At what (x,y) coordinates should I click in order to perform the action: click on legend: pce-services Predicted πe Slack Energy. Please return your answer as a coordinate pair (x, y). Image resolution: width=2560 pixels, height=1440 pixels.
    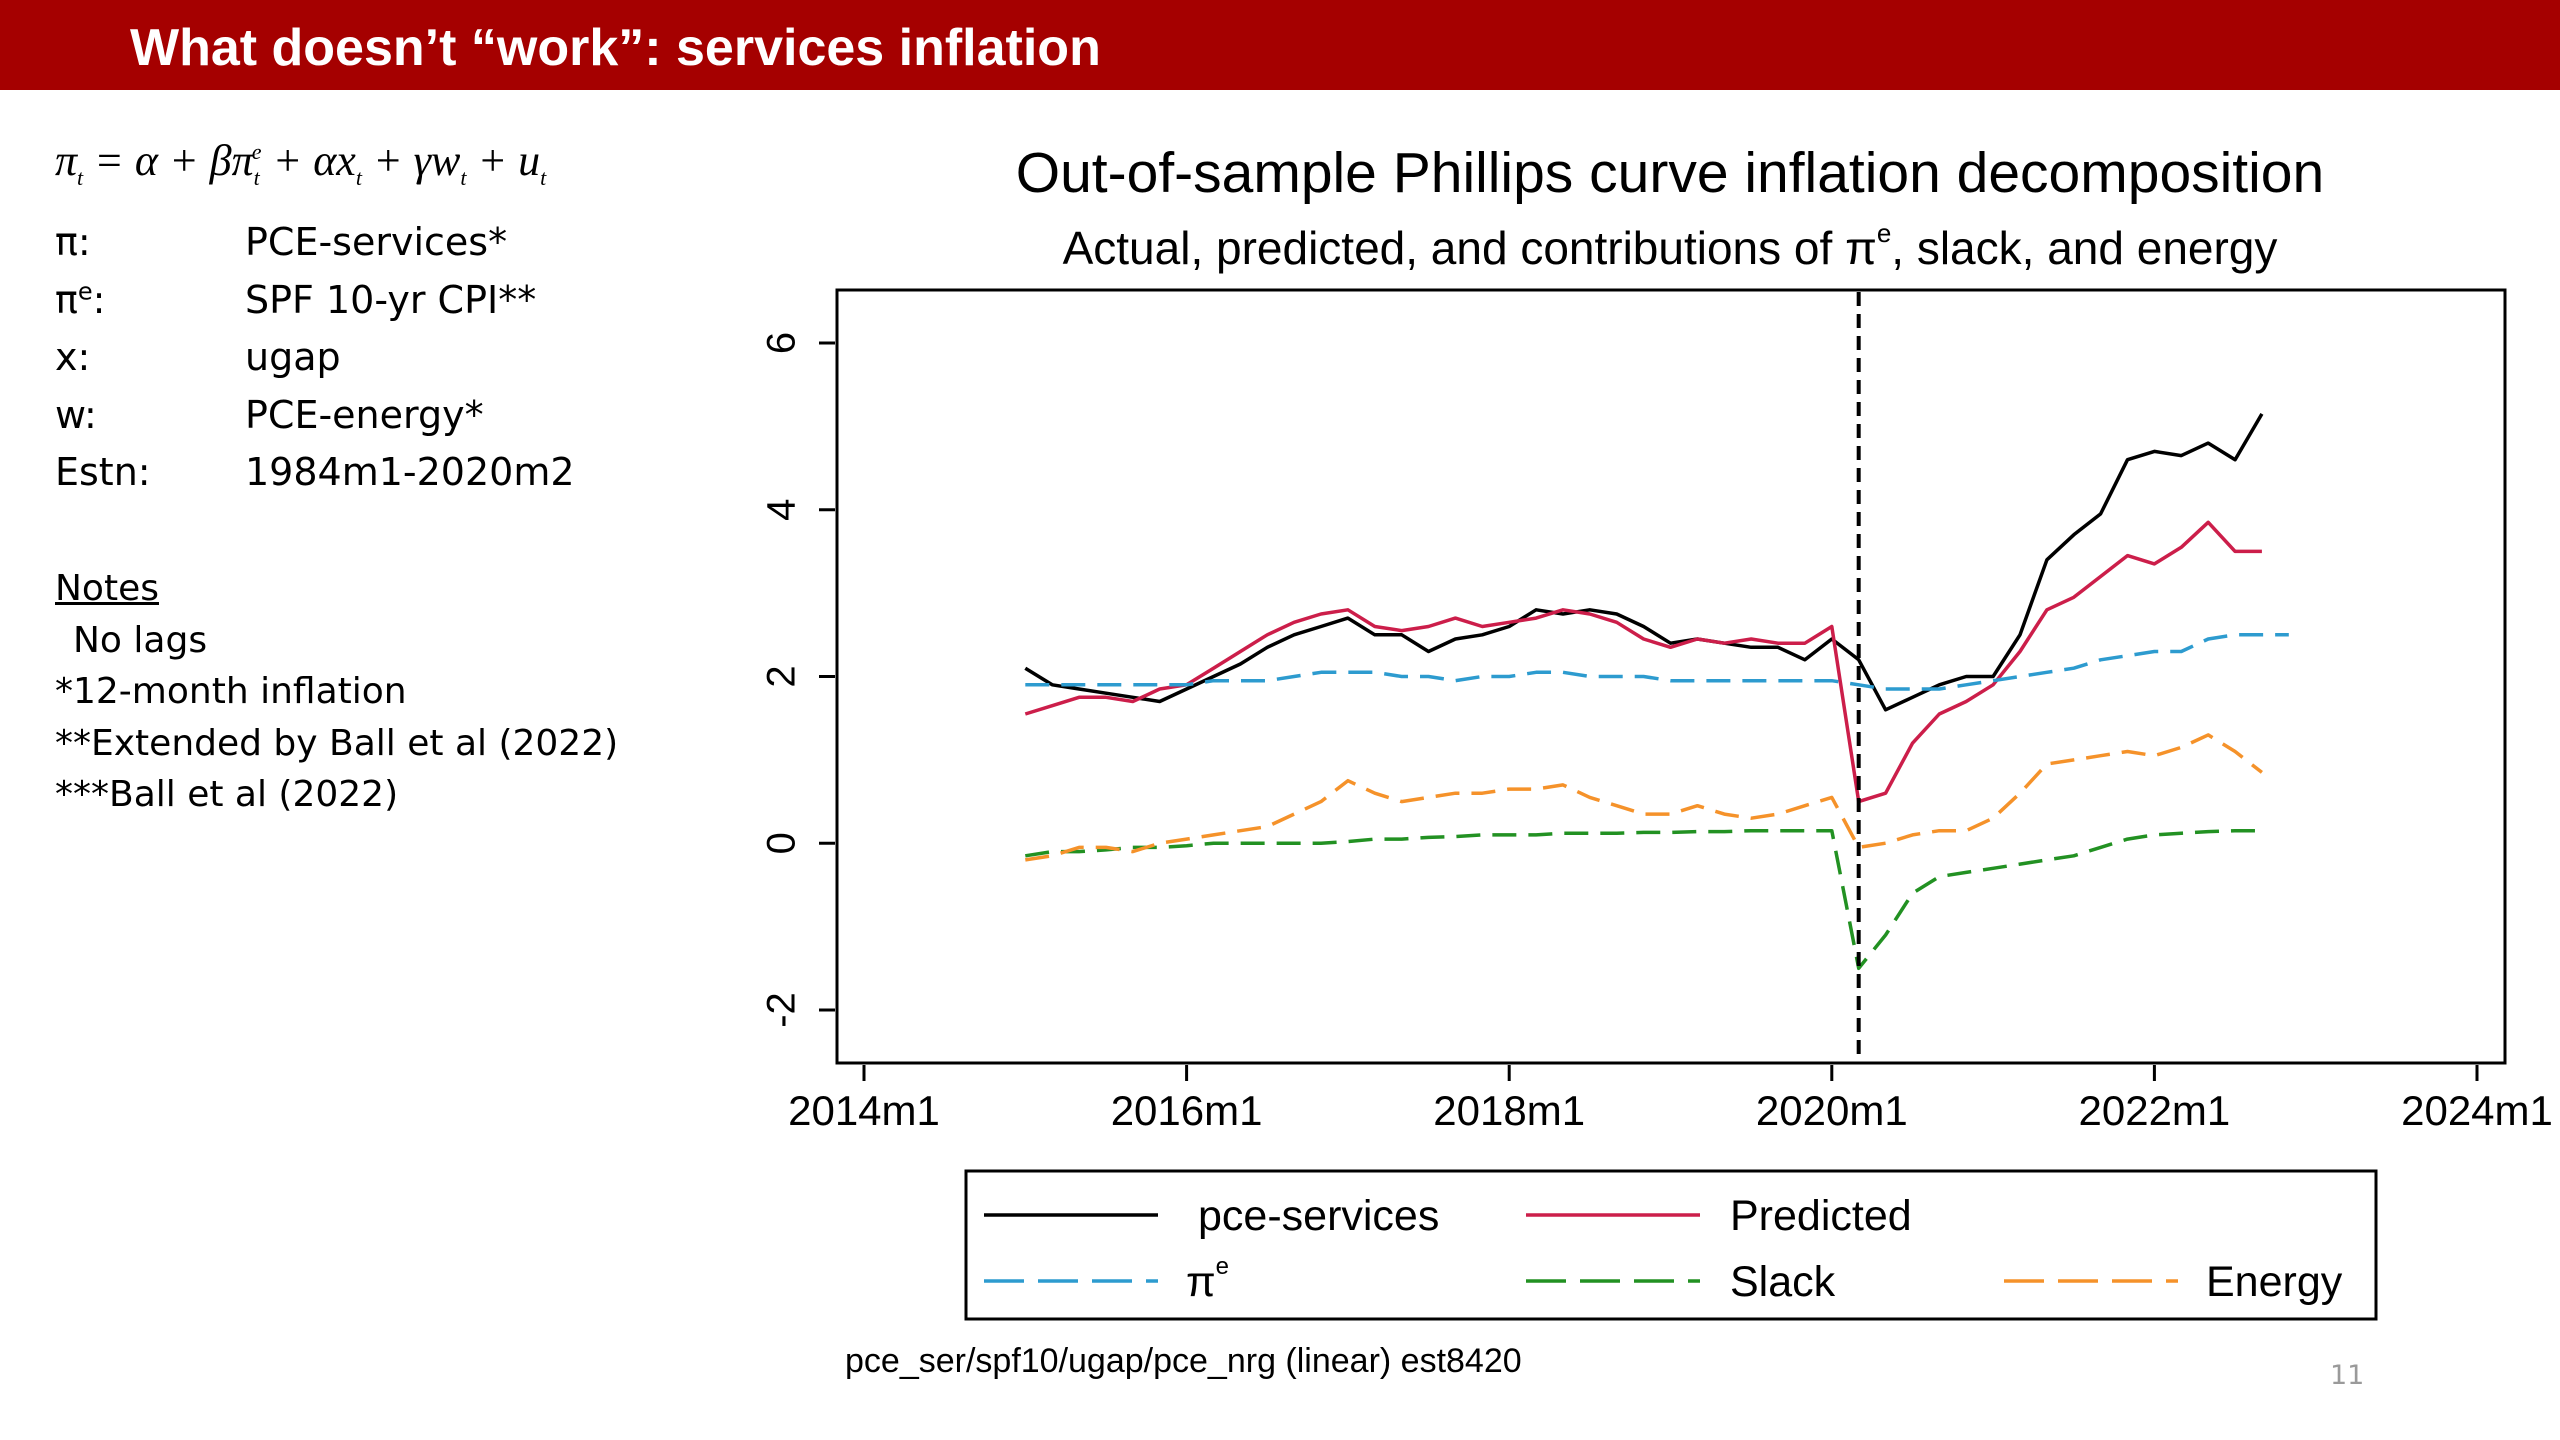
    Looking at the image, I should click on (1663, 1249).